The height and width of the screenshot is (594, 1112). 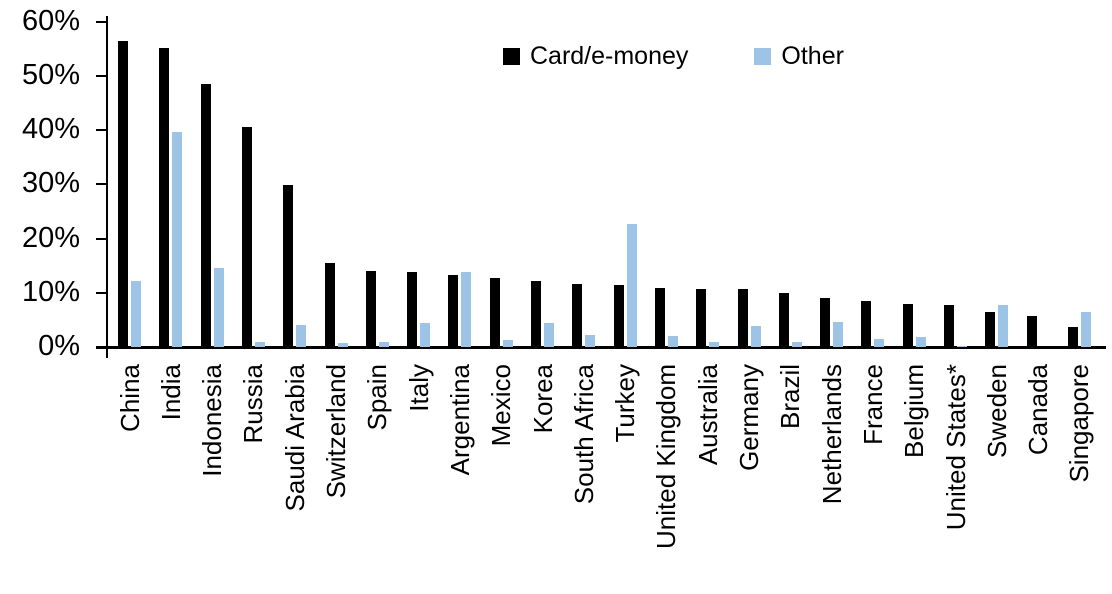 What do you see at coordinates (50, 20) in the screenshot?
I see `y-axis-tick-label: 60%` at bounding box center [50, 20].